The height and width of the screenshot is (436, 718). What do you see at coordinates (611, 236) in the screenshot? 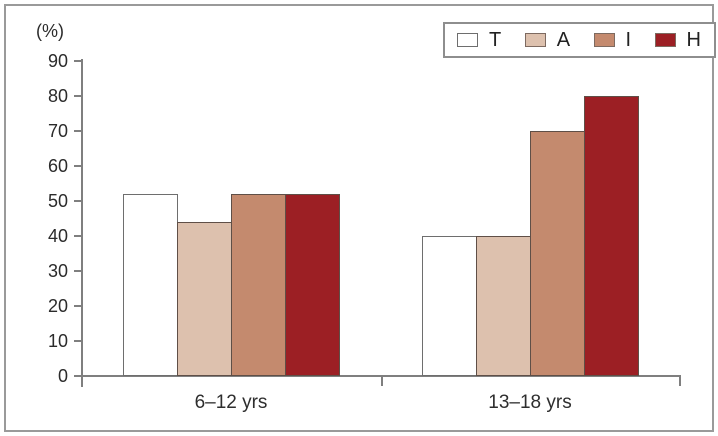
I see `bar-H-13–18-yrs` at bounding box center [611, 236].